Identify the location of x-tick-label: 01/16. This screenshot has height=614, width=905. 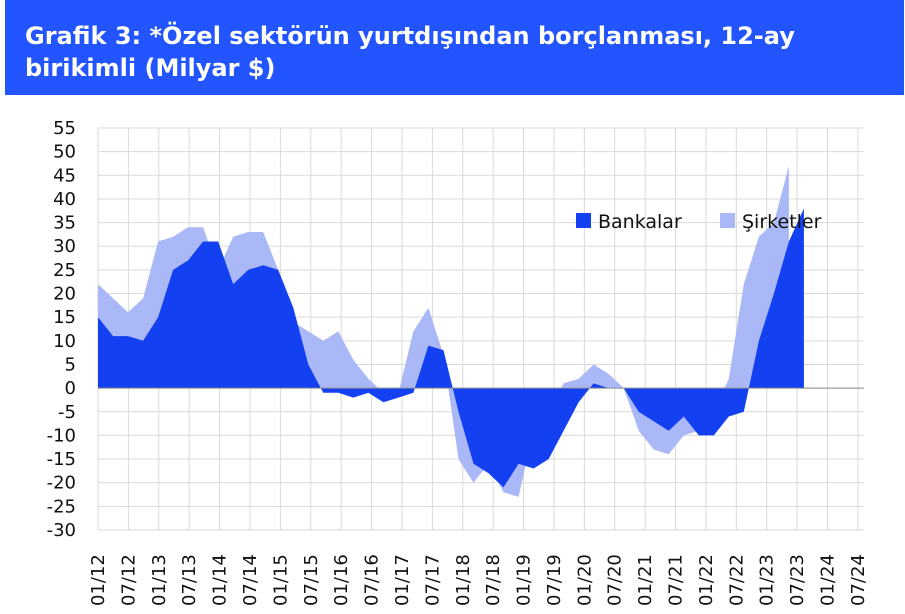
(341, 580).